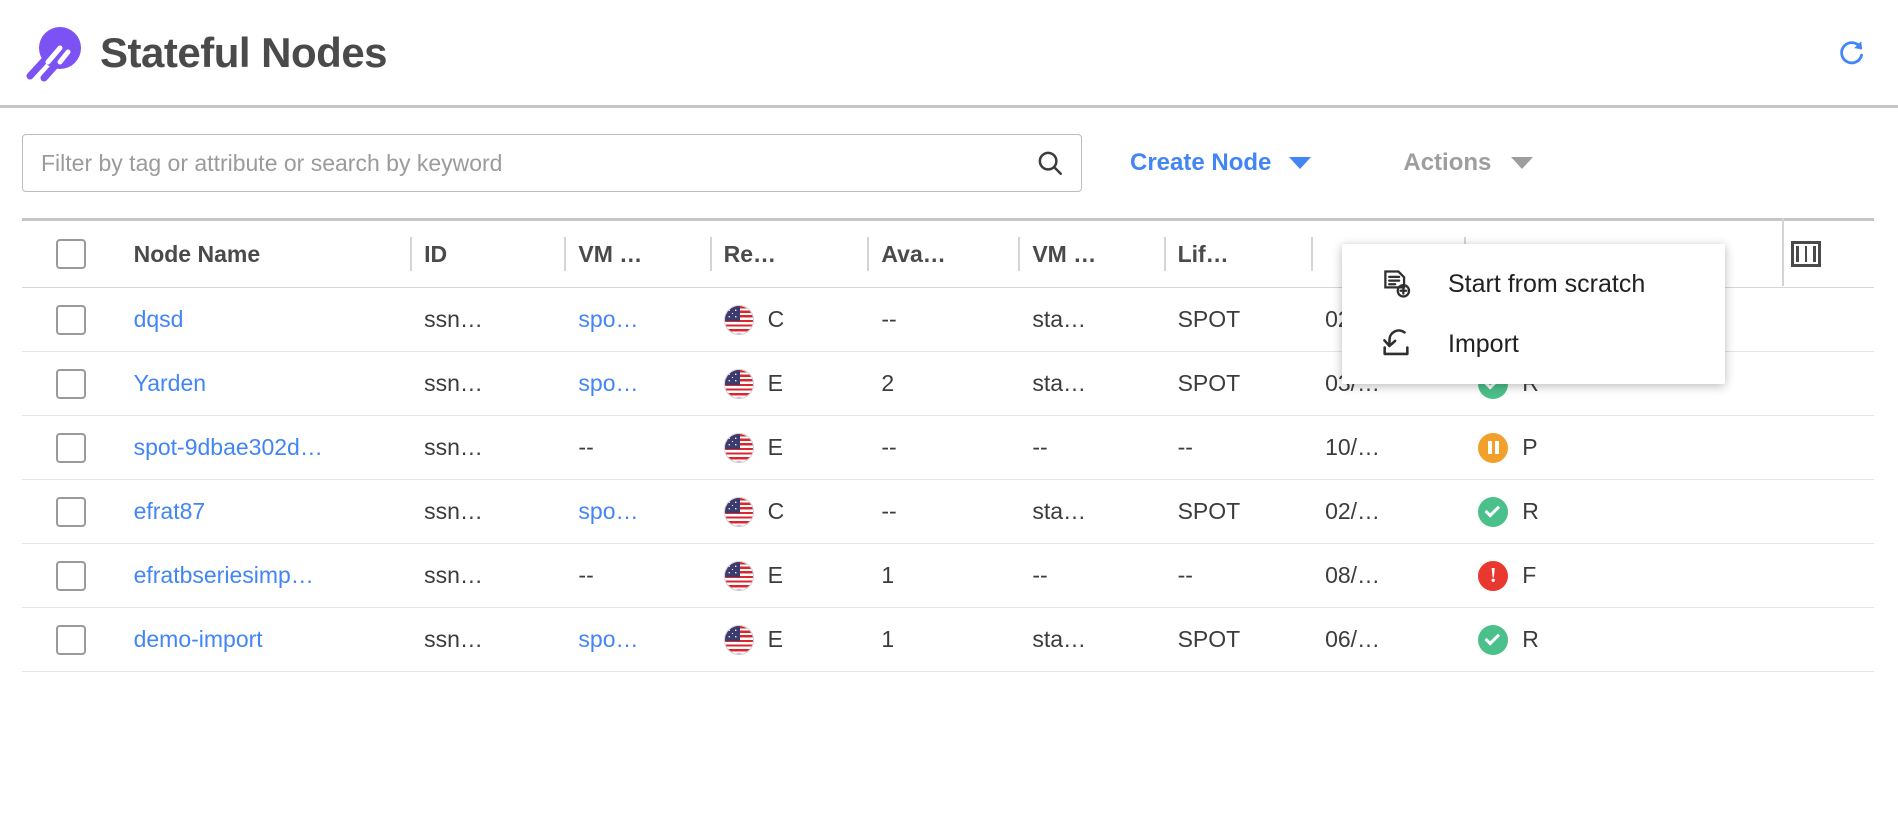 The height and width of the screenshot is (822, 1898). Describe the element at coordinates (1396, 284) in the screenshot. I see `document-add-icon` at that location.